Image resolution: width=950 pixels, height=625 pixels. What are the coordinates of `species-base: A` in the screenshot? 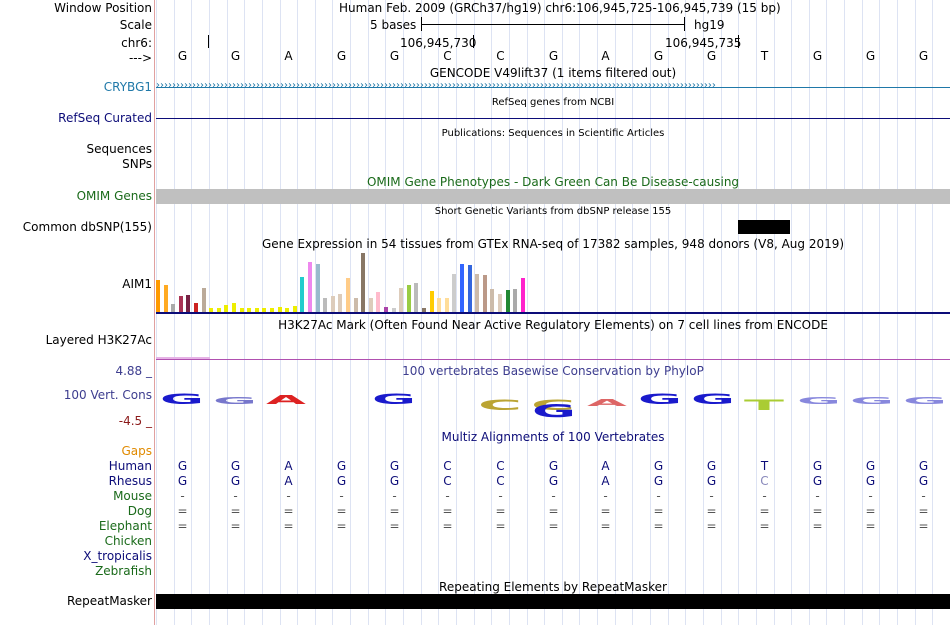 It's located at (288, 481).